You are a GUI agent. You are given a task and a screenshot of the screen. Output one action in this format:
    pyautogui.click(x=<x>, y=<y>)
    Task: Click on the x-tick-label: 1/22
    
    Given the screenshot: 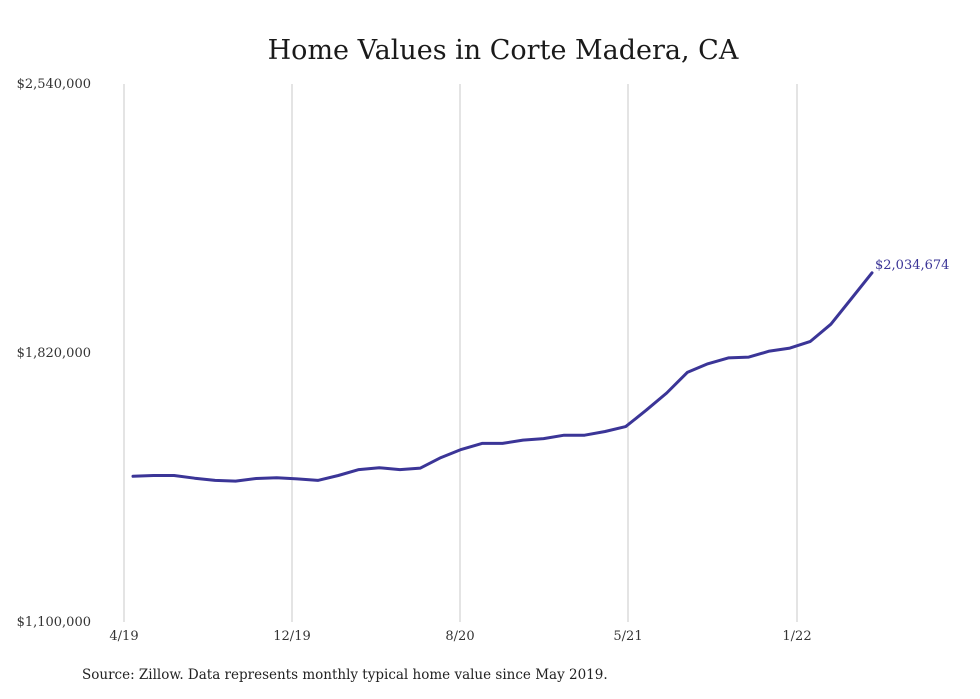 What is the action you would take?
    pyautogui.click(x=796, y=636)
    